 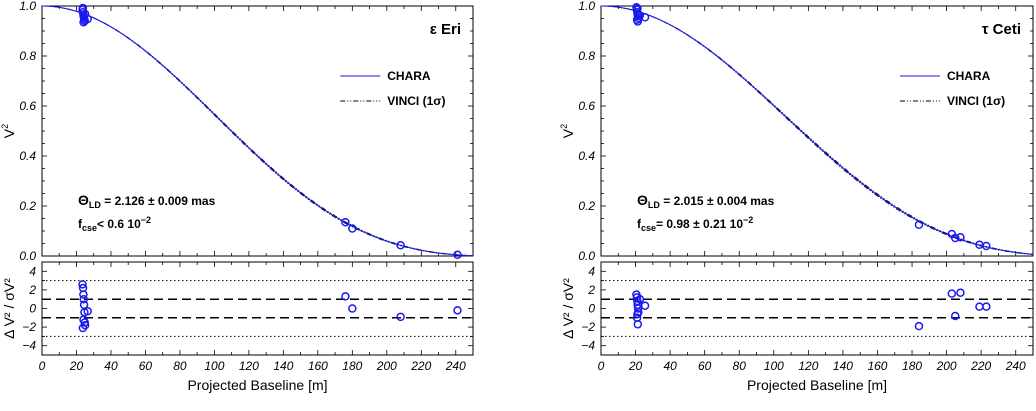 What do you see at coordinates (706, 201) in the screenshot?
I see `theta-ld-annotation: ΘLD = 2.015 ± 0.004 mas` at bounding box center [706, 201].